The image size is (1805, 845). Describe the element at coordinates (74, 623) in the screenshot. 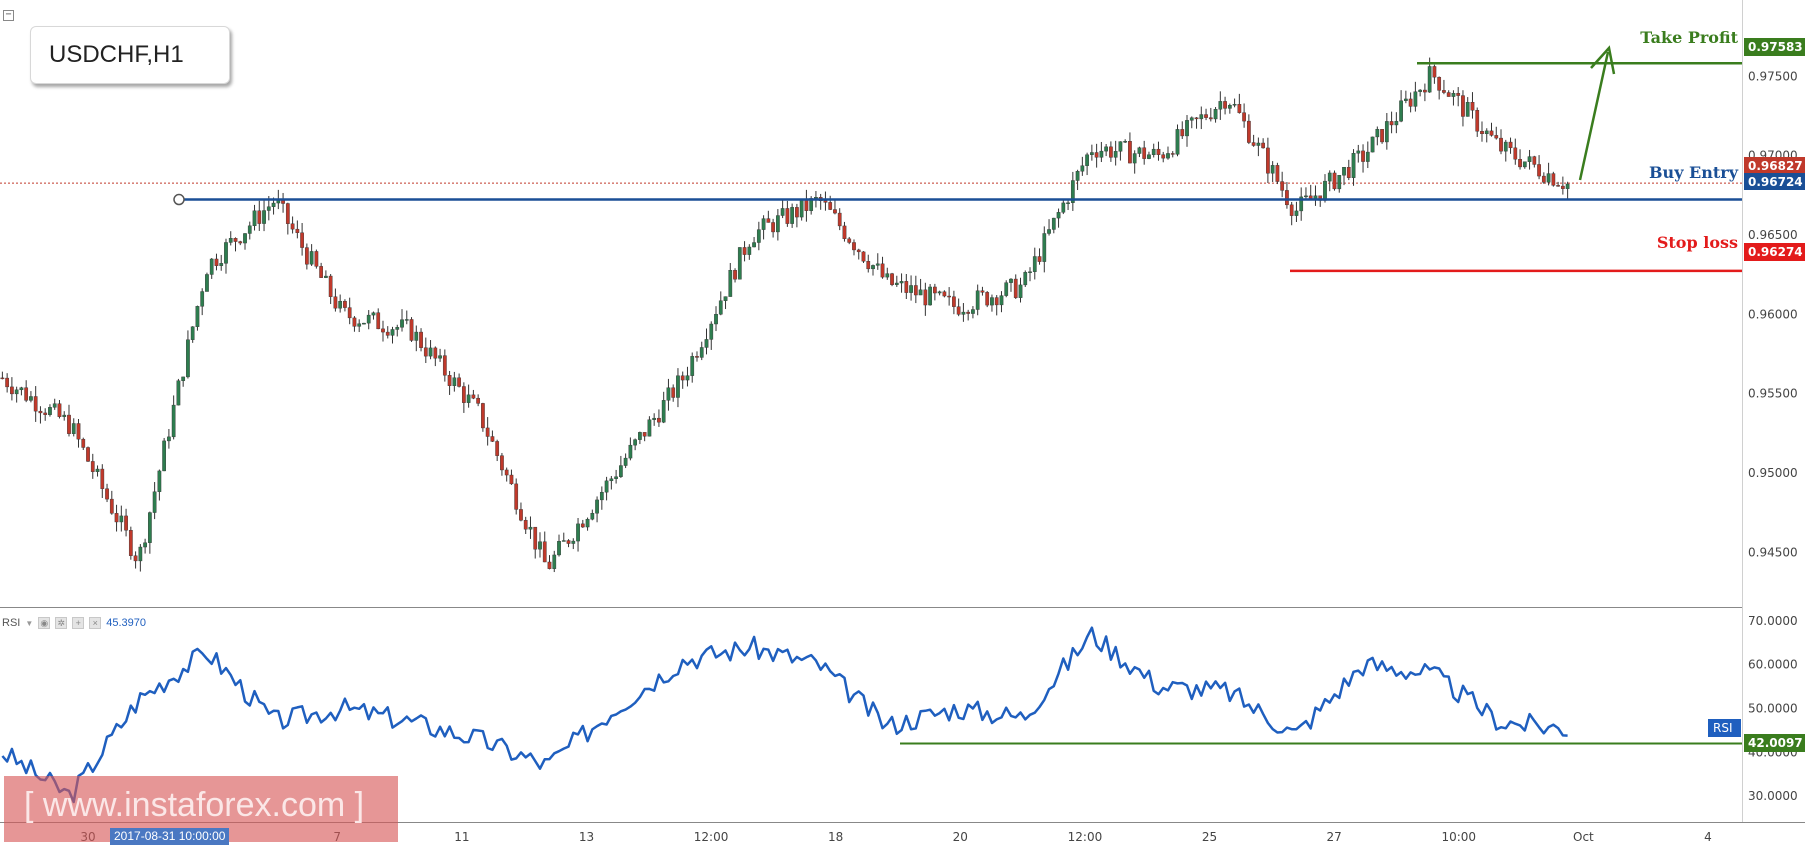

I see `rsi-legend: RSI ▼ ◉ ✲ + × 45.3970` at that location.